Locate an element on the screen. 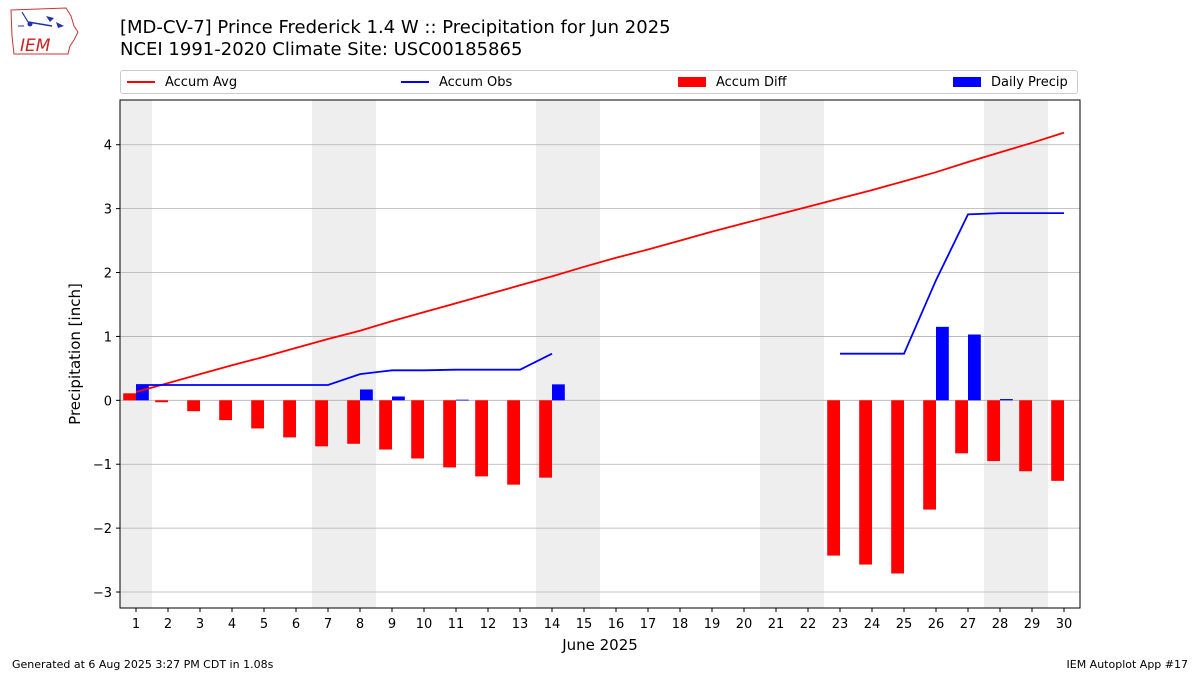  x-tick-label: 13 is located at coordinates (520, 624).